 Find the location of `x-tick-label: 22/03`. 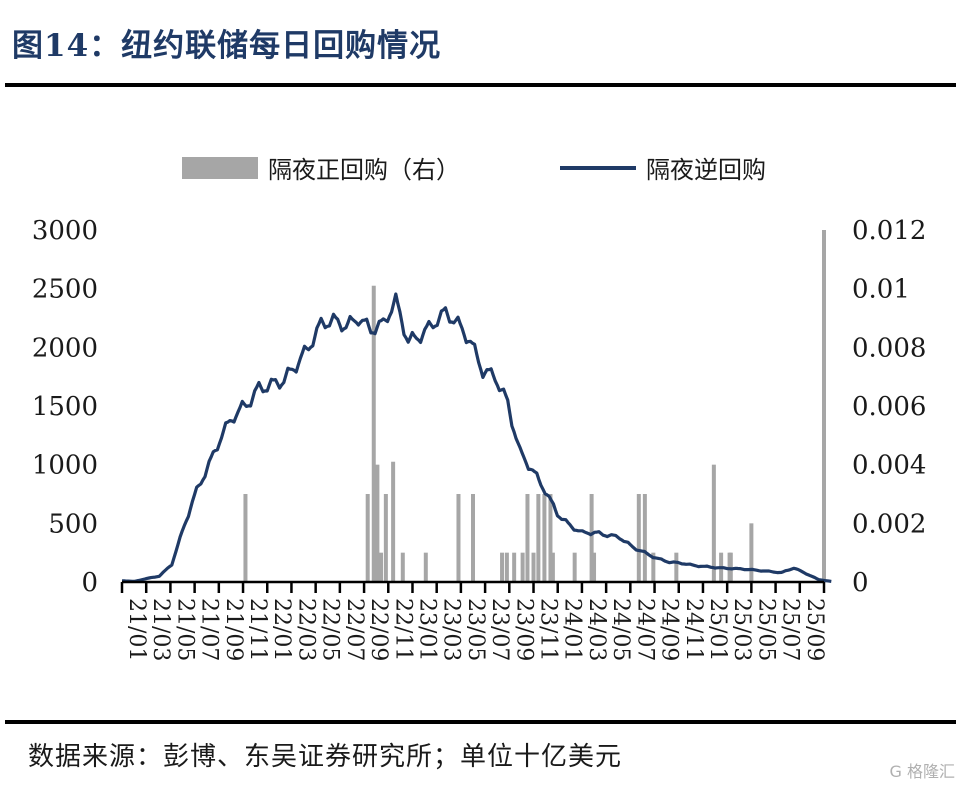

x-tick-label: 22/03 is located at coordinates (305, 629).